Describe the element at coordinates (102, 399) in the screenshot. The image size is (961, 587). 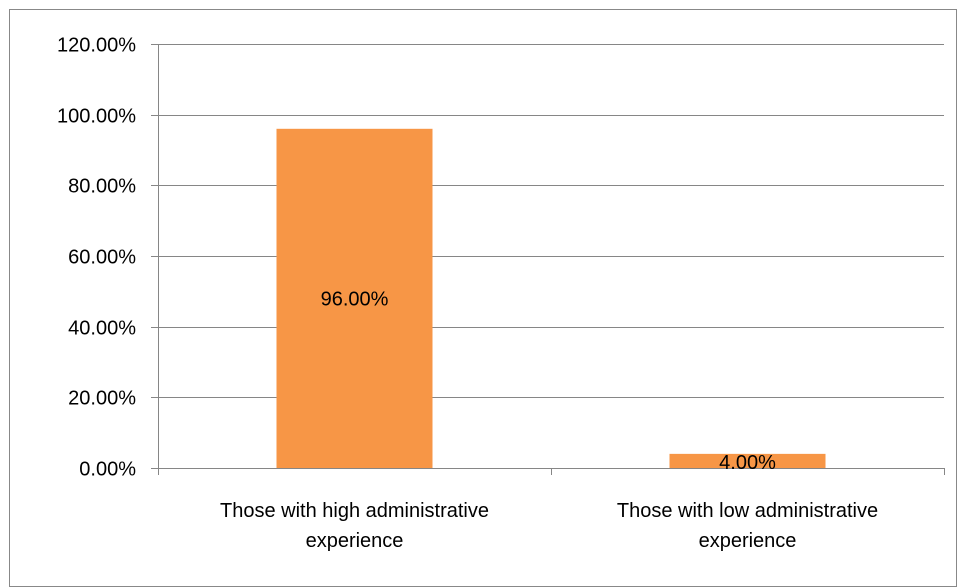
I see `y-tick-label: 20.00%` at that location.